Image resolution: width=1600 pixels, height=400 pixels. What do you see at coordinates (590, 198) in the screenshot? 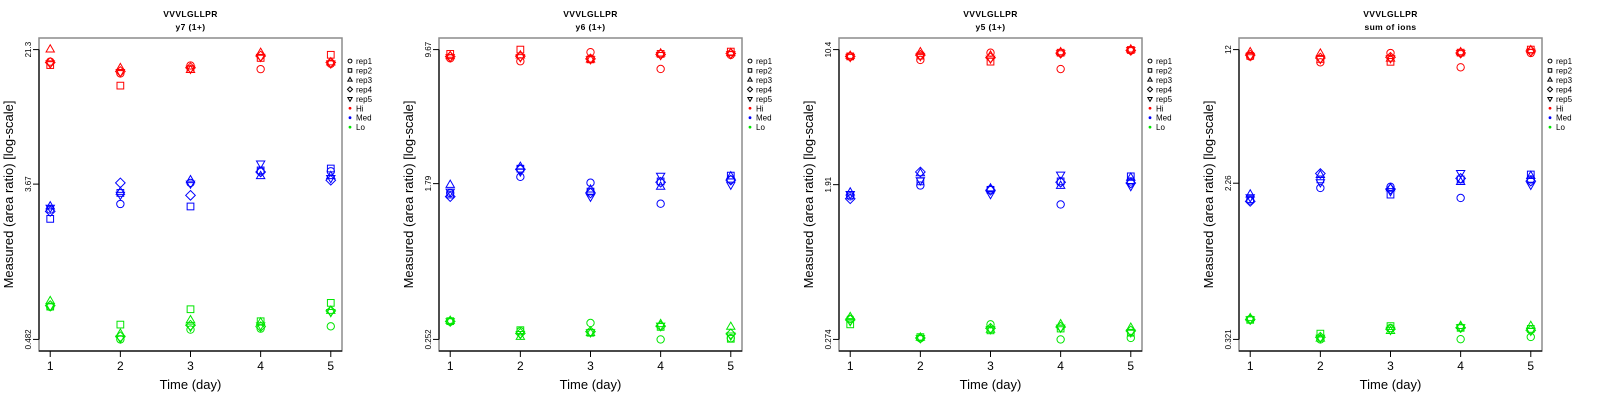
I see `point-med-rep5-day3` at bounding box center [590, 198].